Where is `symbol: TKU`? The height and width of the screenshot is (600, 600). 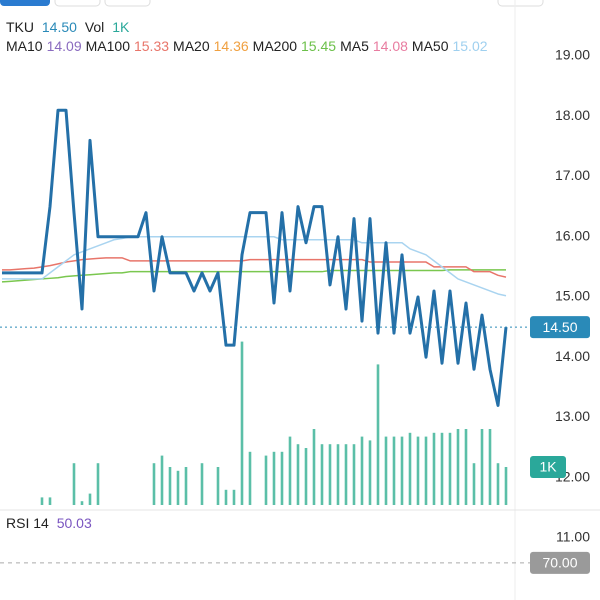
symbol: TKU is located at coordinates (20, 27).